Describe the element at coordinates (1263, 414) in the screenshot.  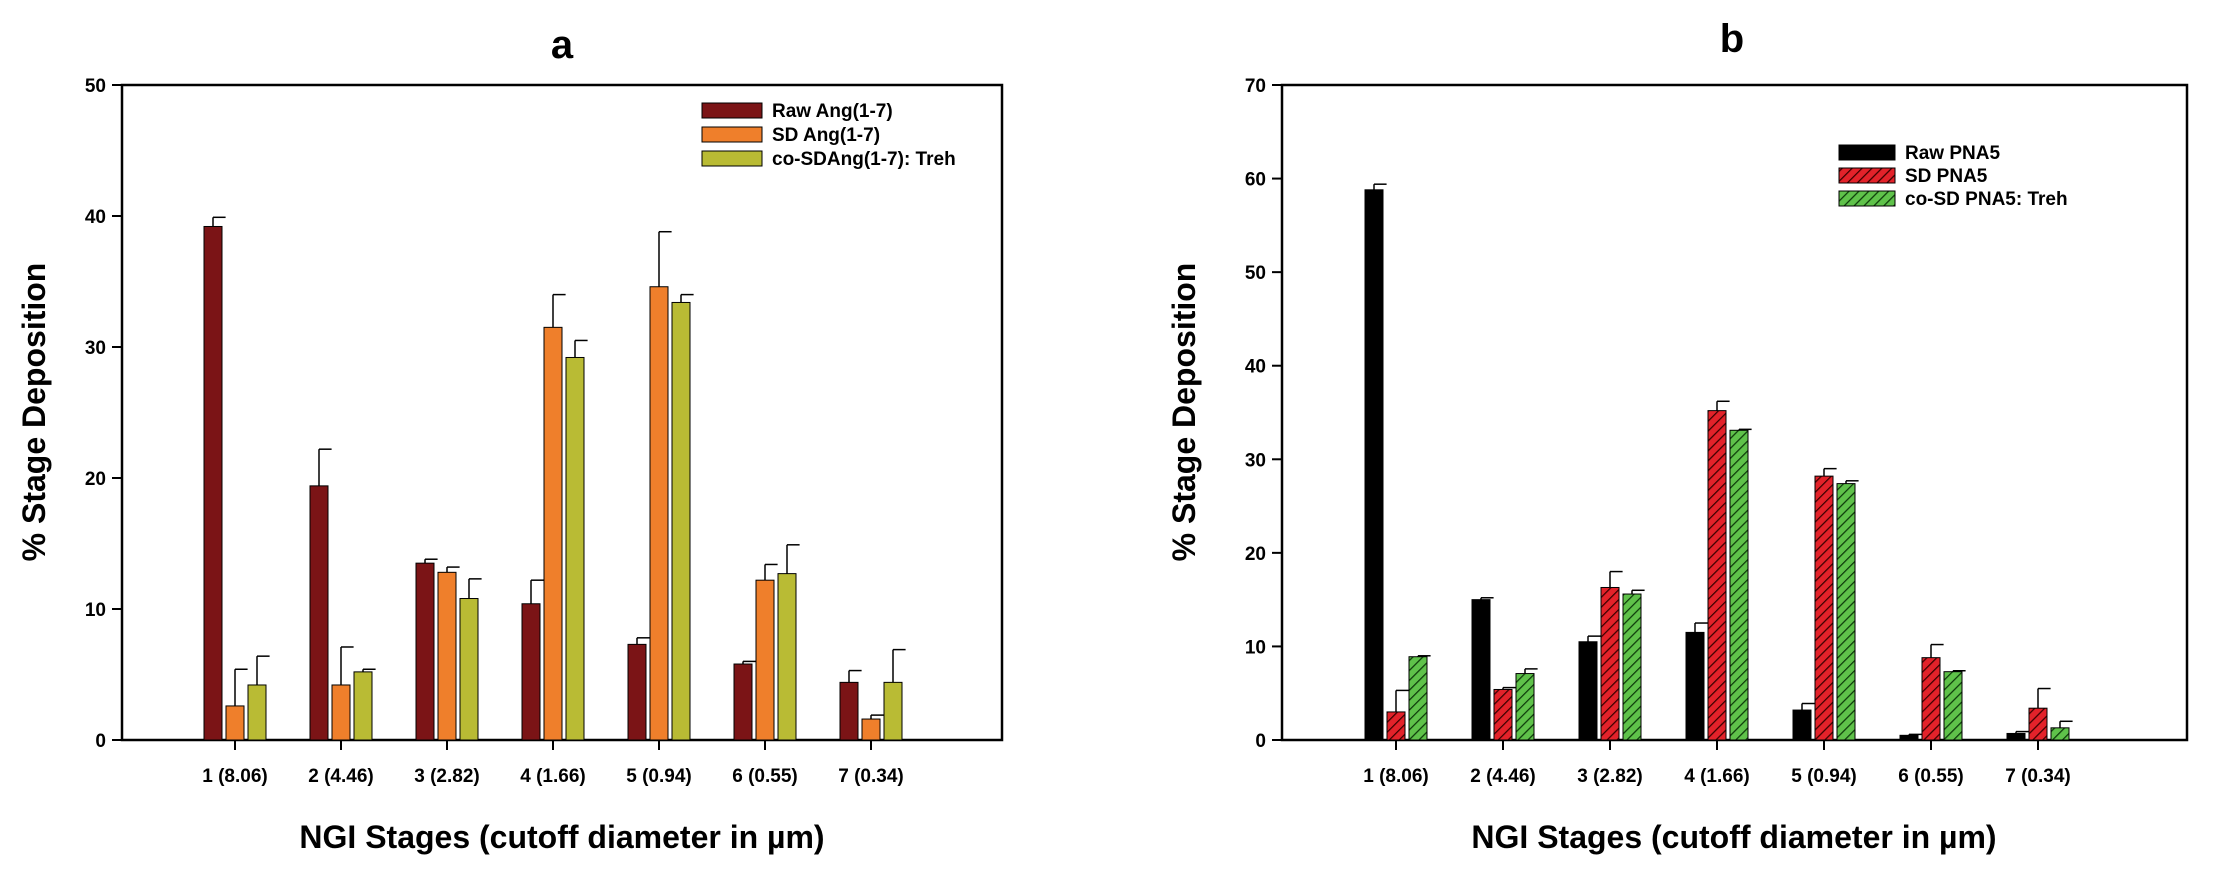
I see `panel-b-y-axis: 0 10 20 30 40 50 60 70` at that location.